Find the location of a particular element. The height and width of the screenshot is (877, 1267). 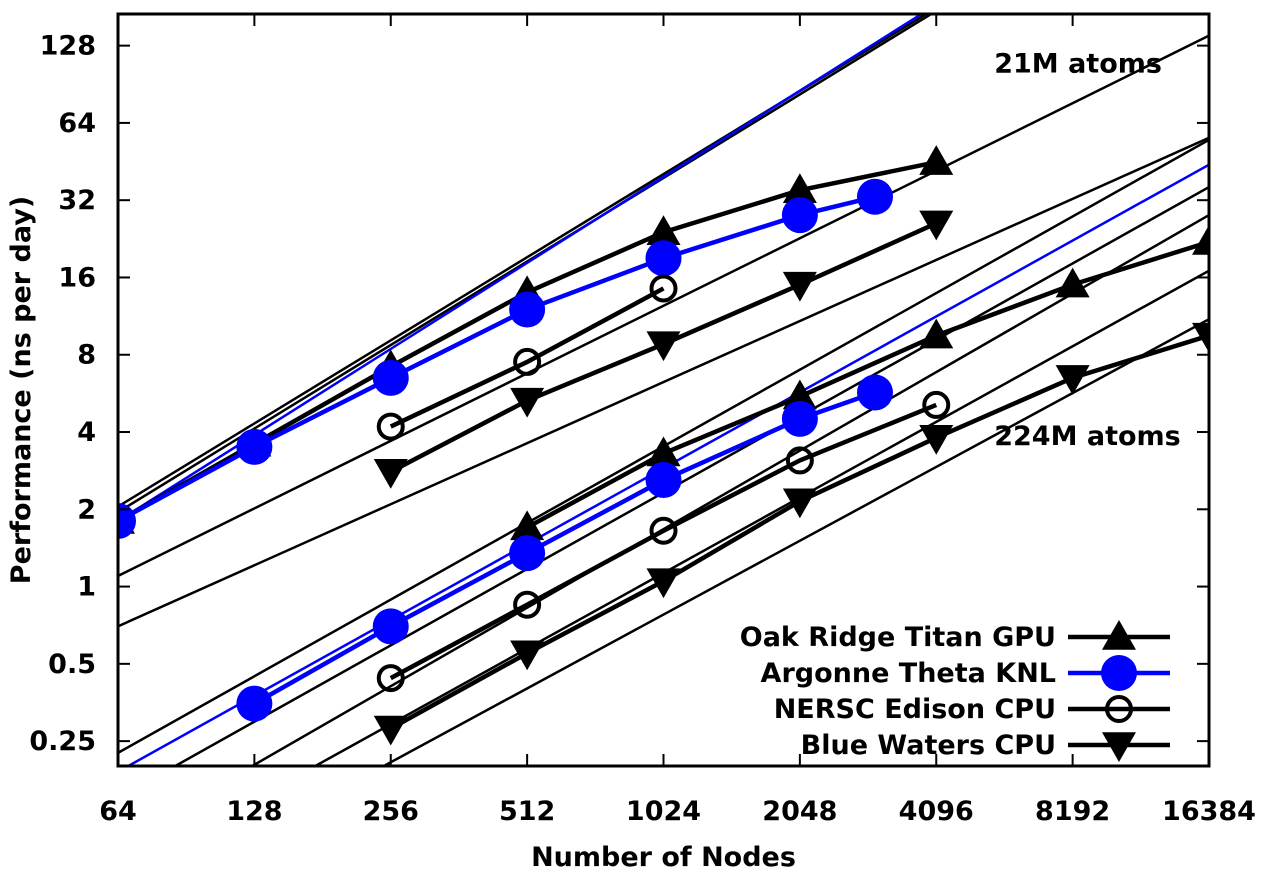

x-axis-label: Number of Nodes is located at coordinates (663, 857).